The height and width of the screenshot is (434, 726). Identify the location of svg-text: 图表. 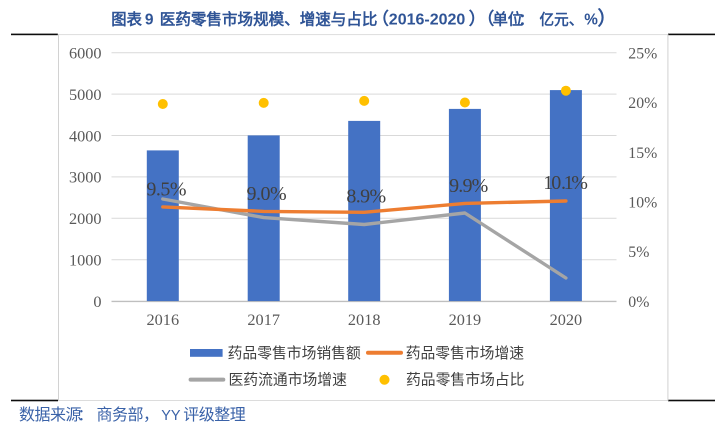
(126, 19).